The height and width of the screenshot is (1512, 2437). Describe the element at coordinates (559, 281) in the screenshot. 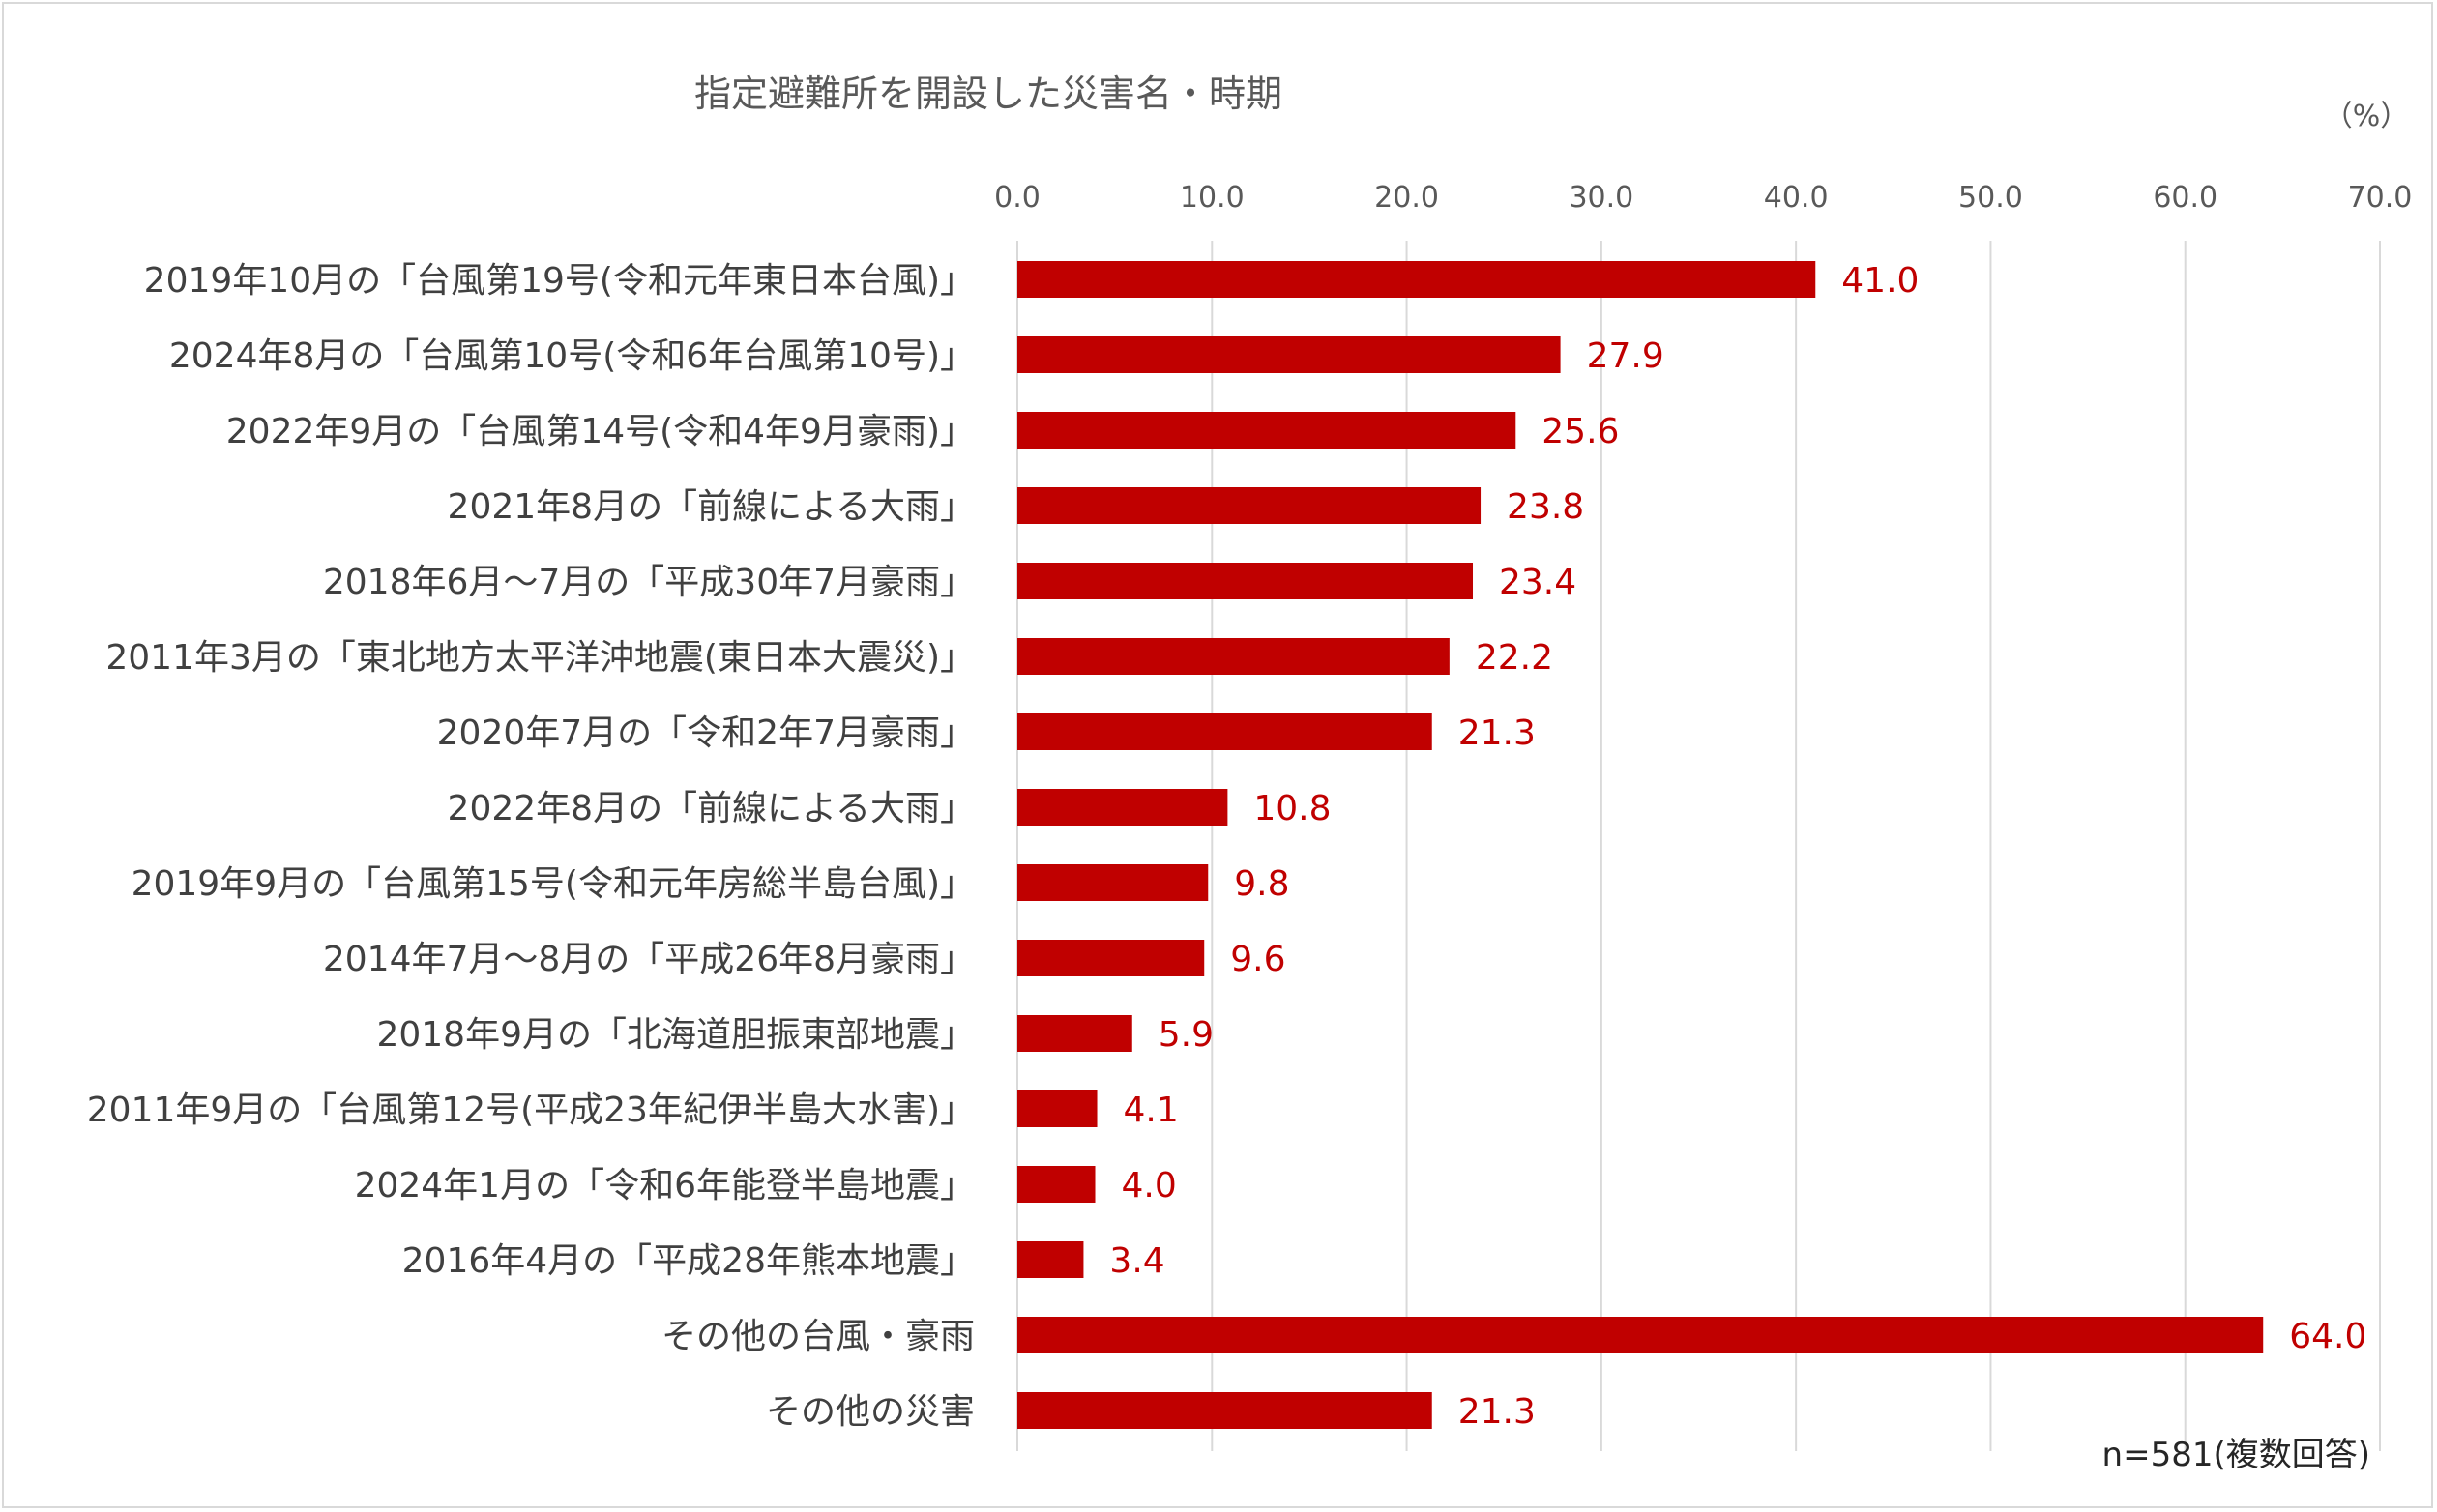

I see `category-label: 2019年10月の「台風第19号(令和元年東日本台風)」` at that location.